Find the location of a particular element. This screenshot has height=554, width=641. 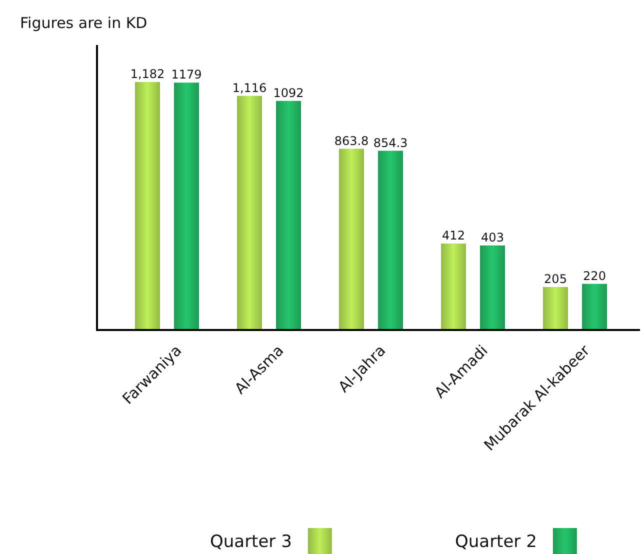

legend-label: Quarter 2 is located at coordinates (496, 542).